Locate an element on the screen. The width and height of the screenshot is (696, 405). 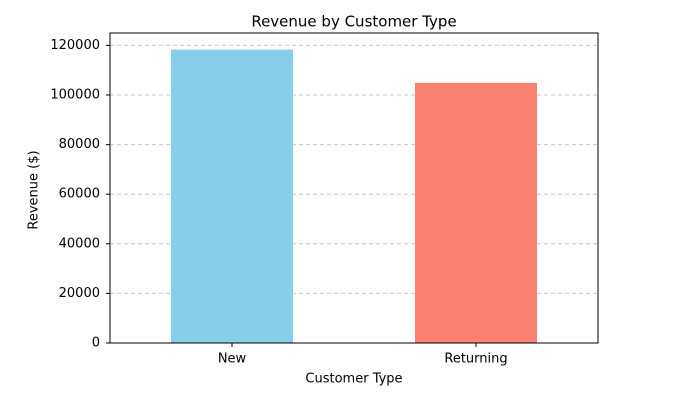
y-tick-label: 120000 is located at coordinates (75, 45).